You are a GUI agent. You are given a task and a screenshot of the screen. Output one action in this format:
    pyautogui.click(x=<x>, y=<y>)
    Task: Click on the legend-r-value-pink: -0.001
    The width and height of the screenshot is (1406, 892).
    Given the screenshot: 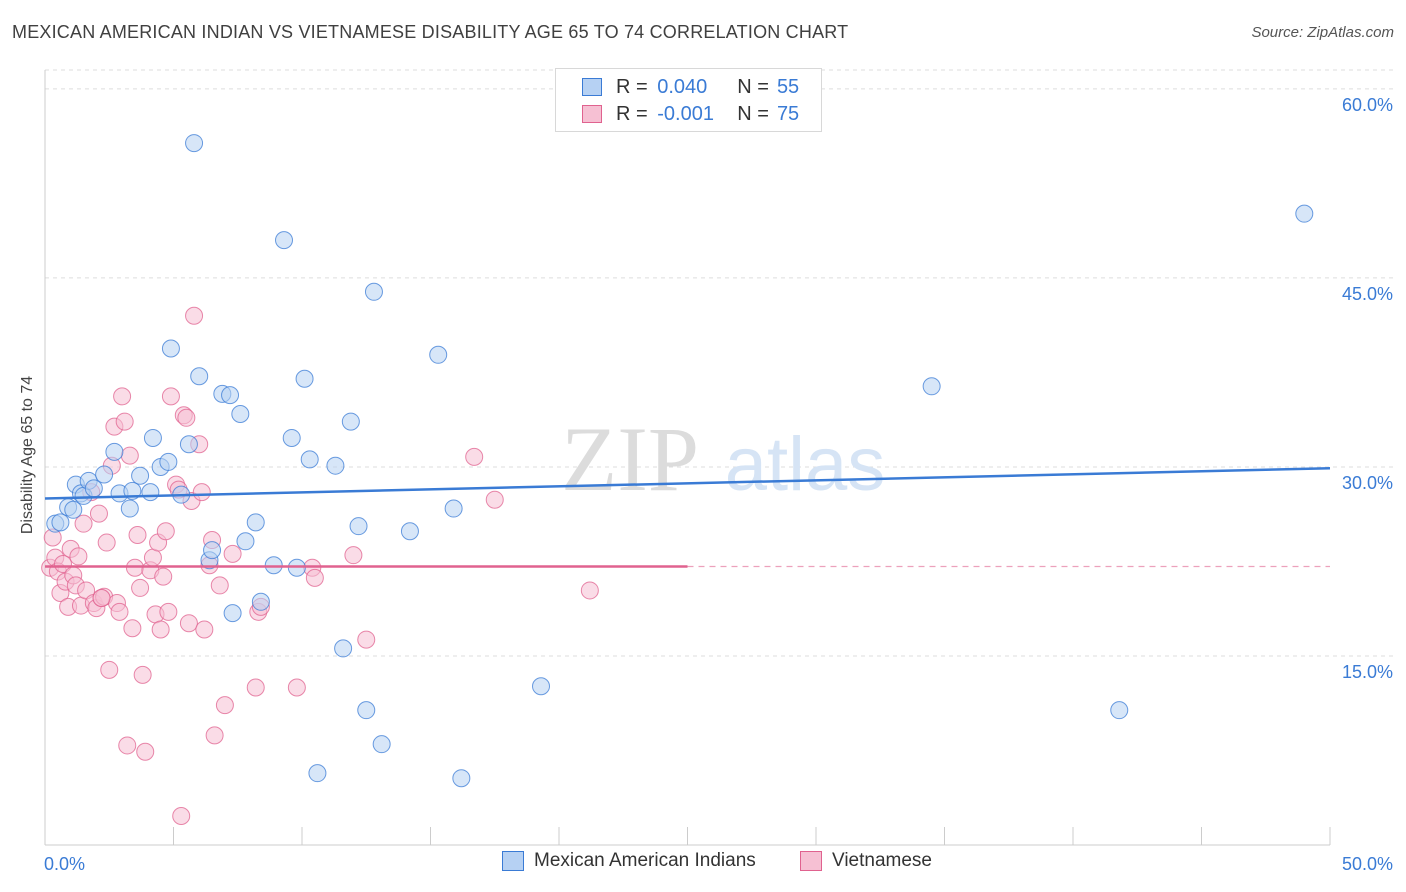 What is the action you would take?
    pyautogui.click(x=685, y=113)
    